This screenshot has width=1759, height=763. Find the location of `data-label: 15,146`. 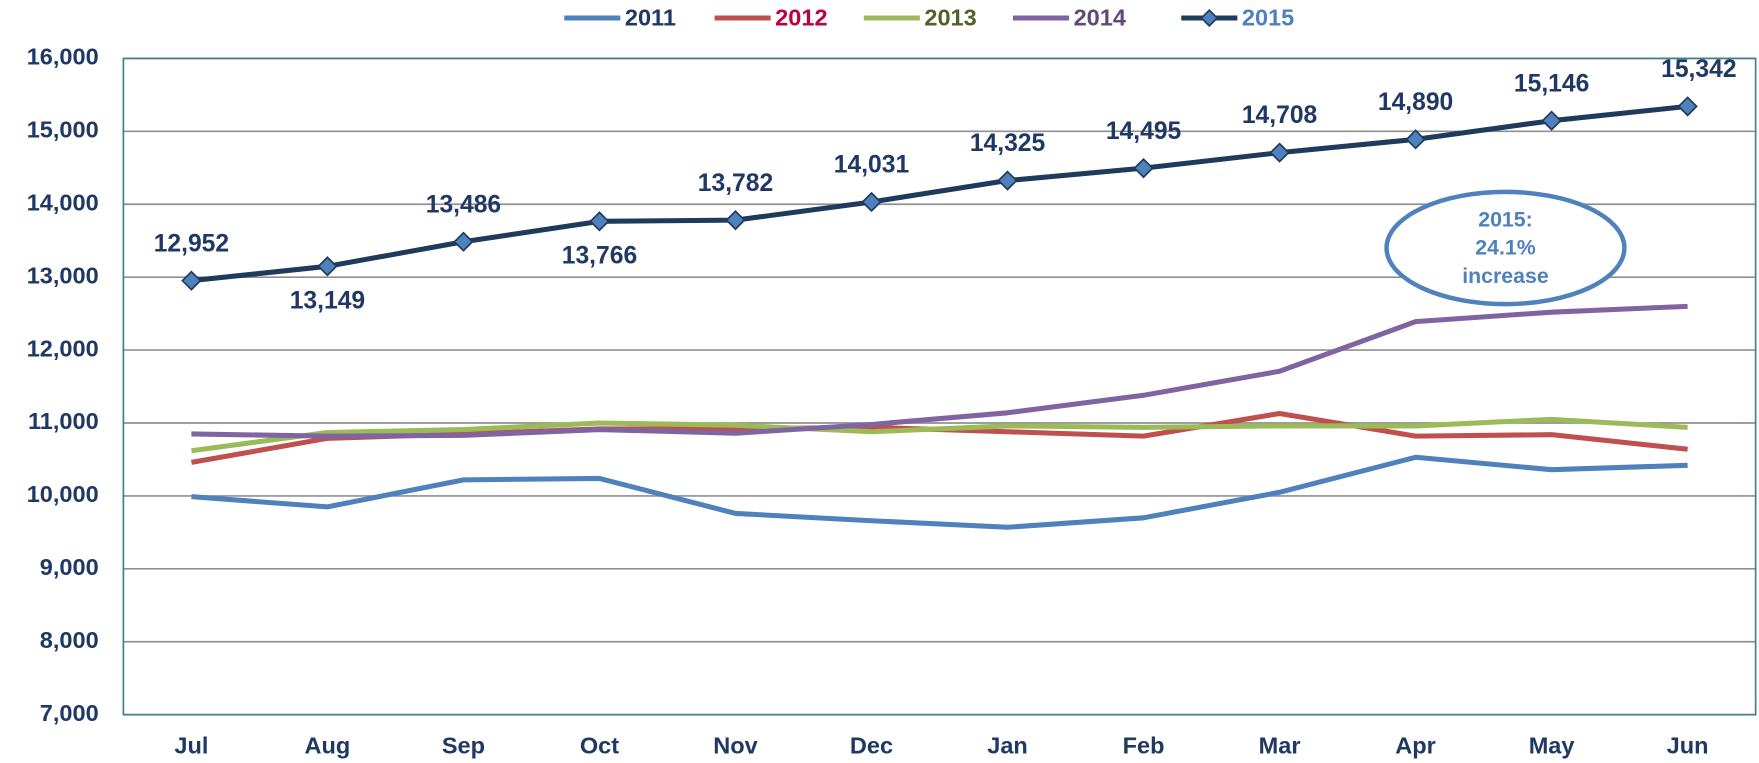

data-label: 15,146 is located at coordinates (1551, 83).